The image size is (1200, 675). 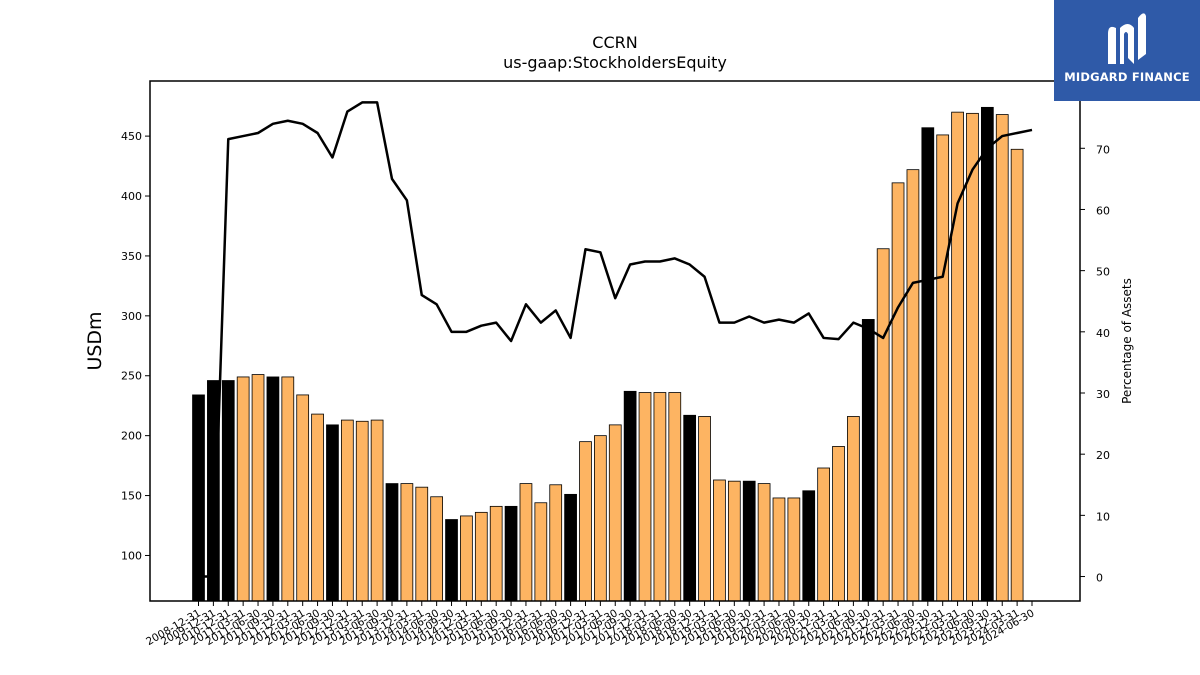 What do you see at coordinates (1103, 455) in the screenshot?
I see `y2-tick-label: 20` at bounding box center [1103, 455].